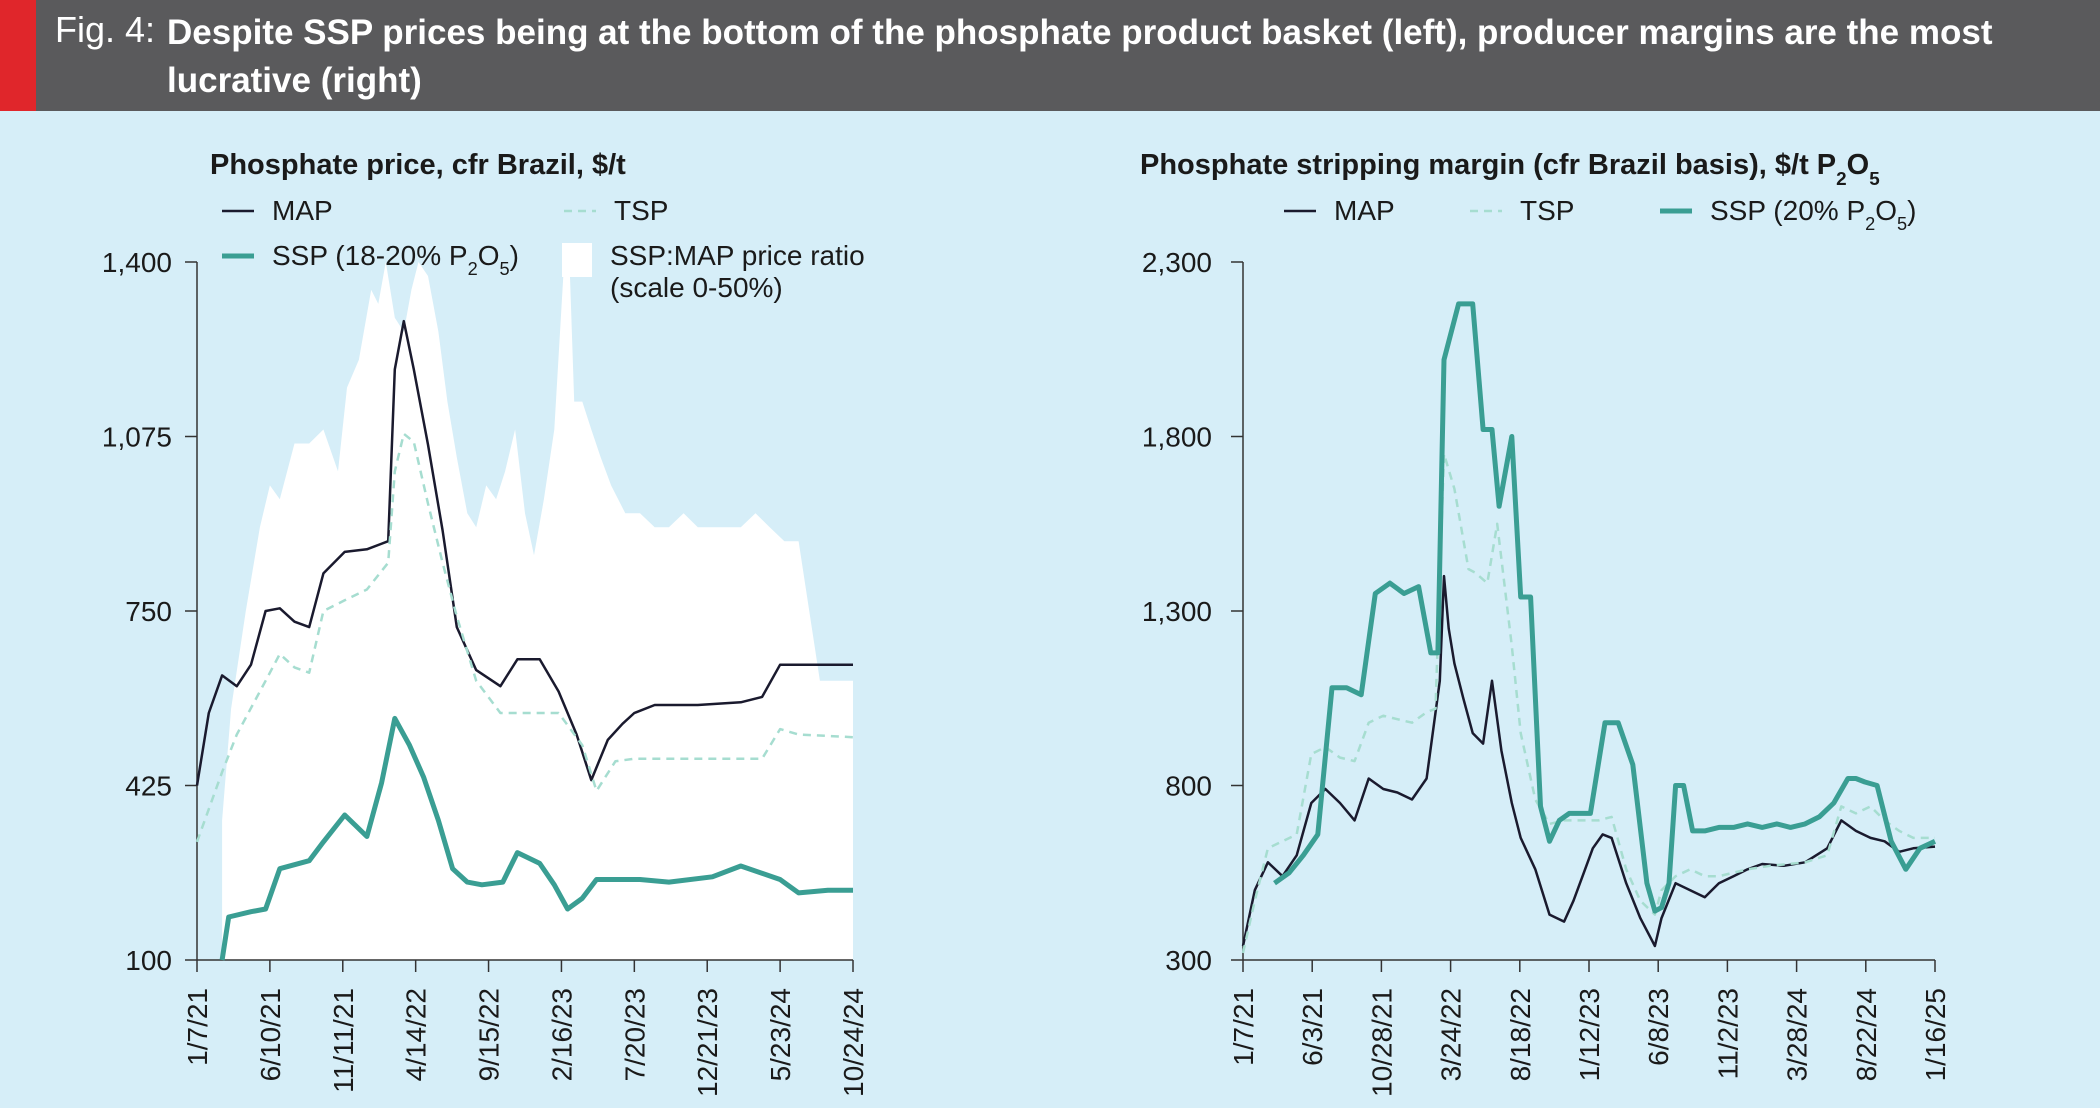 The image size is (2100, 1108). I want to click on x-tick-label: 8/22/24, so click(1866, 1034).